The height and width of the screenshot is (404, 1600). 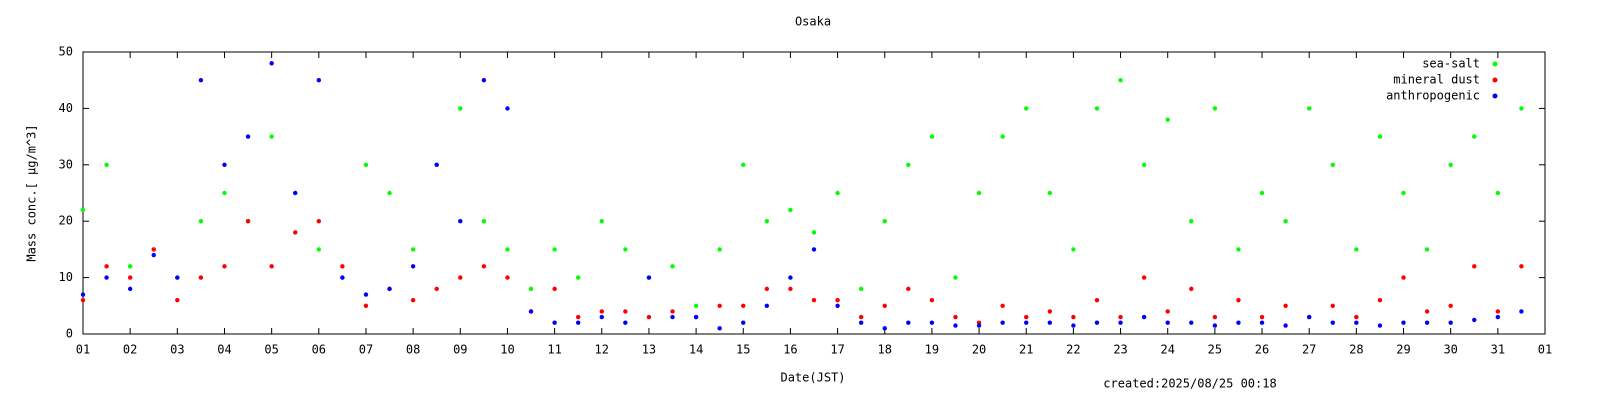 I want to click on x-tick-label: 28, so click(x=1356, y=350).